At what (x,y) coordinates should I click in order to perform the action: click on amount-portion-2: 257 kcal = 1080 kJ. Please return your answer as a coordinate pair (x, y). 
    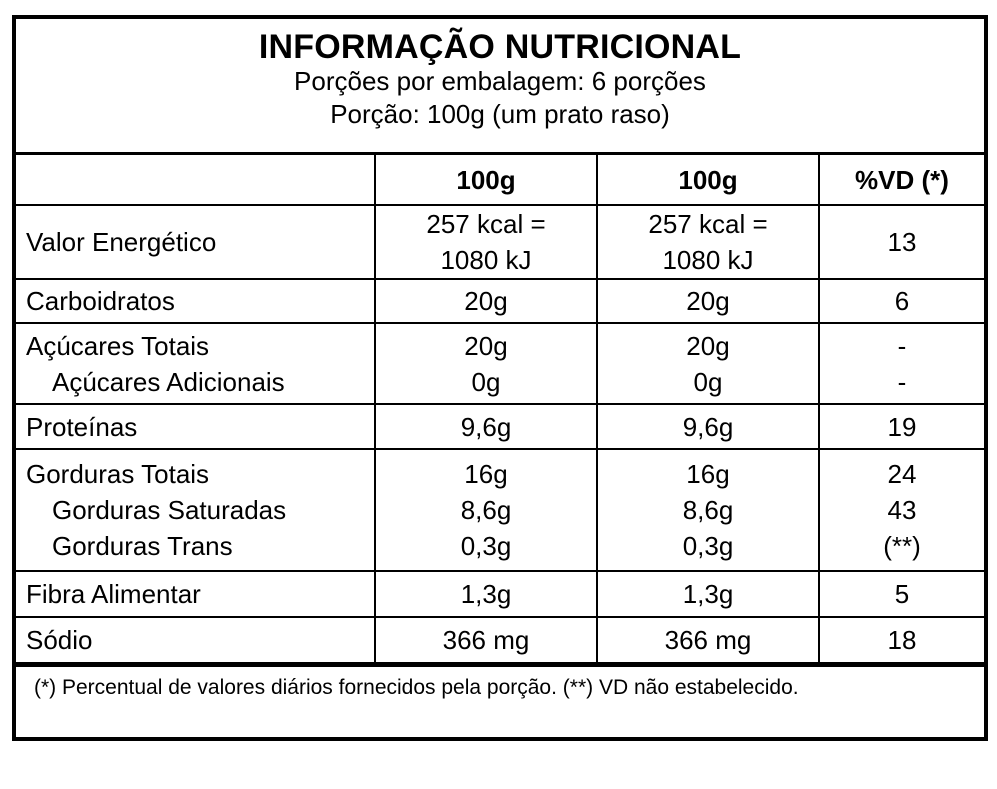
    Looking at the image, I should click on (708, 242).